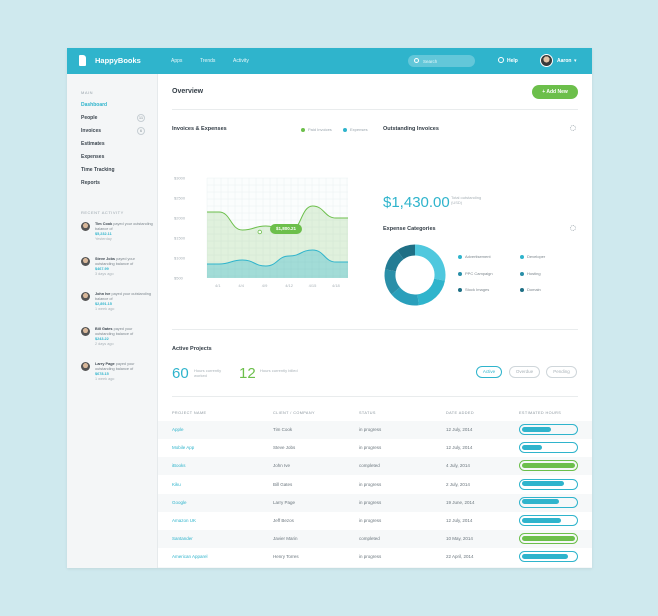  What do you see at coordinates (294, 413) in the screenshot?
I see `column-header-client: CLIENT / COMPANY` at bounding box center [294, 413].